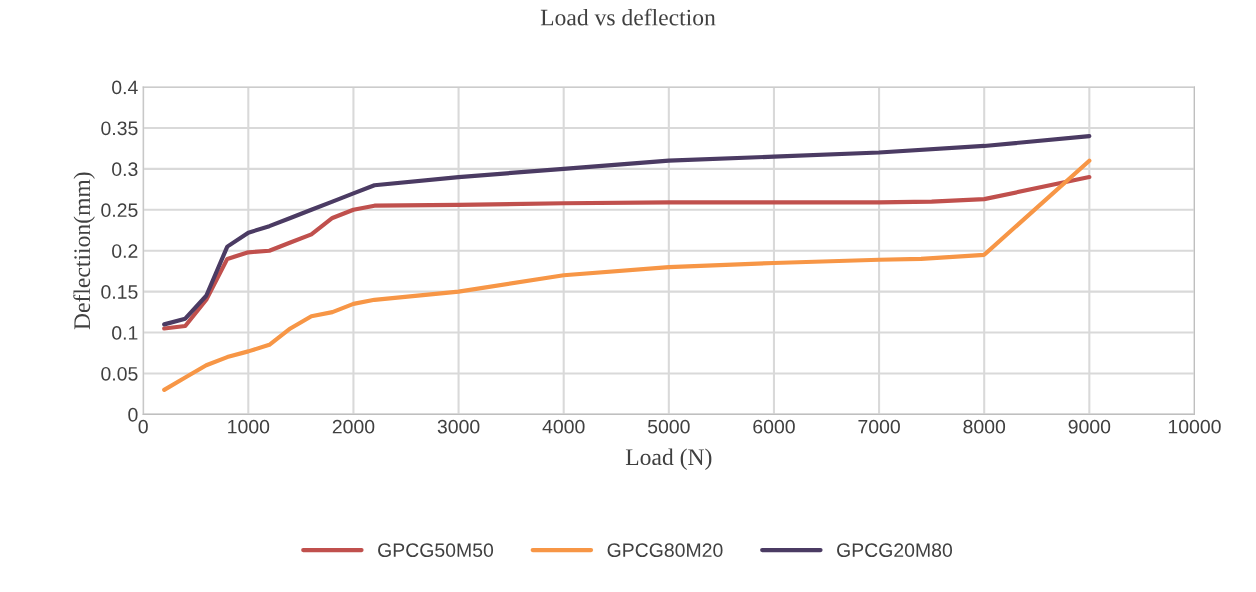  Describe the element at coordinates (125, 251) in the screenshot. I see `y-tick-label: 0.2` at that location.